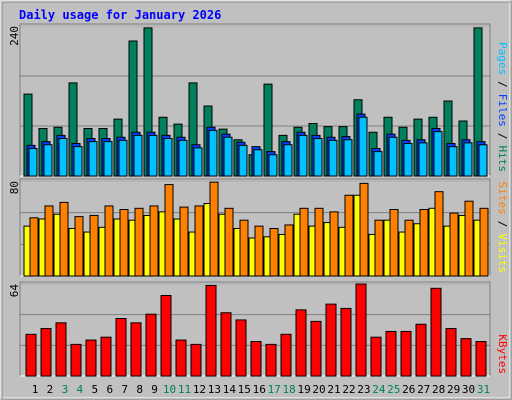  I want to click on x-tick-label: 23, so click(363, 389).